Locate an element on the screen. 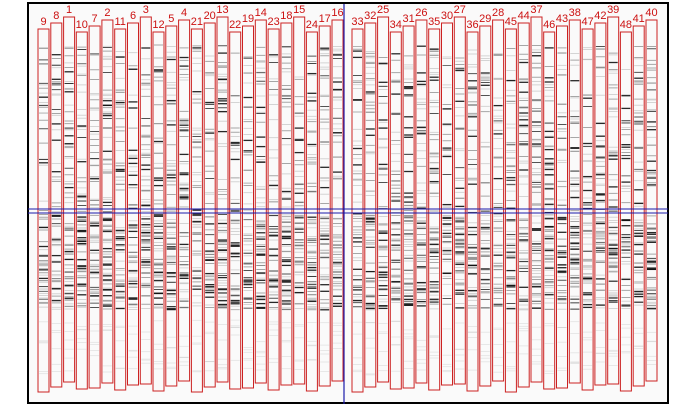  lane-35-outline is located at coordinates (434, 209).